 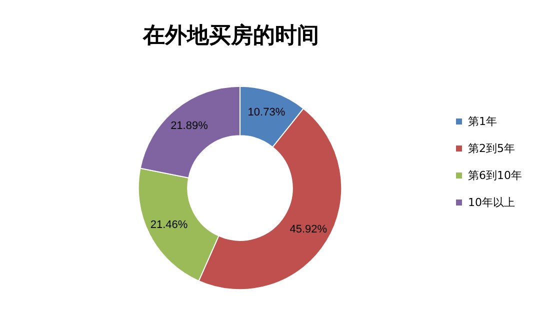 I want to click on data-label: 21.89%, so click(x=189, y=126).